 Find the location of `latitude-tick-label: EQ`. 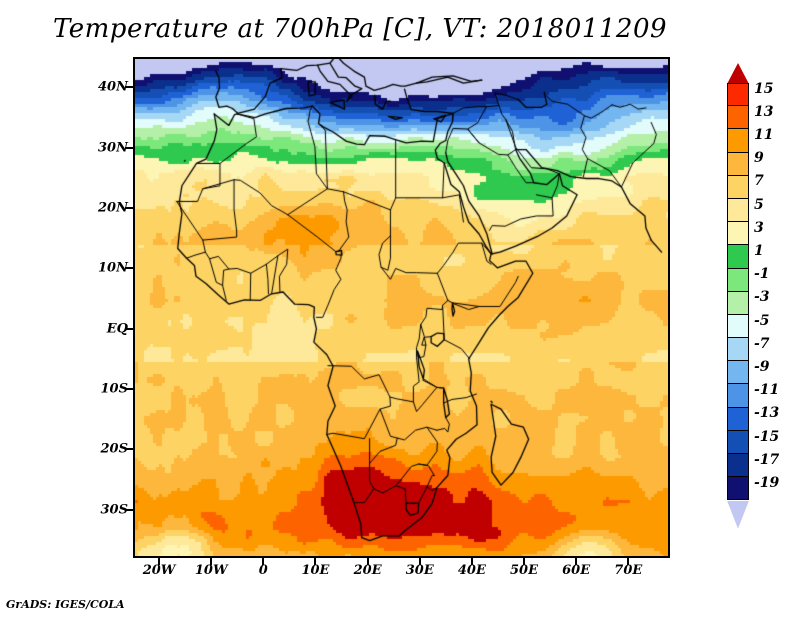

latitude-tick-label: EQ is located at coordinates (117, 329).